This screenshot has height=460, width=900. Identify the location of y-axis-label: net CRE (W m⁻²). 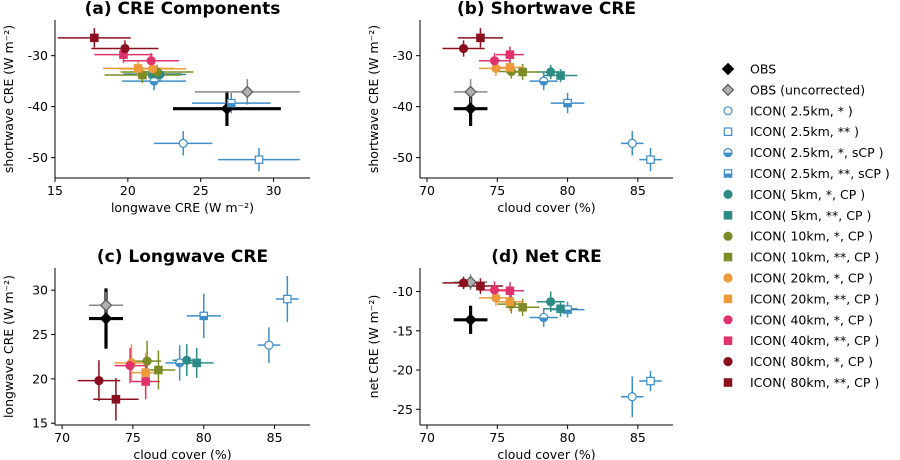
(373, 347).